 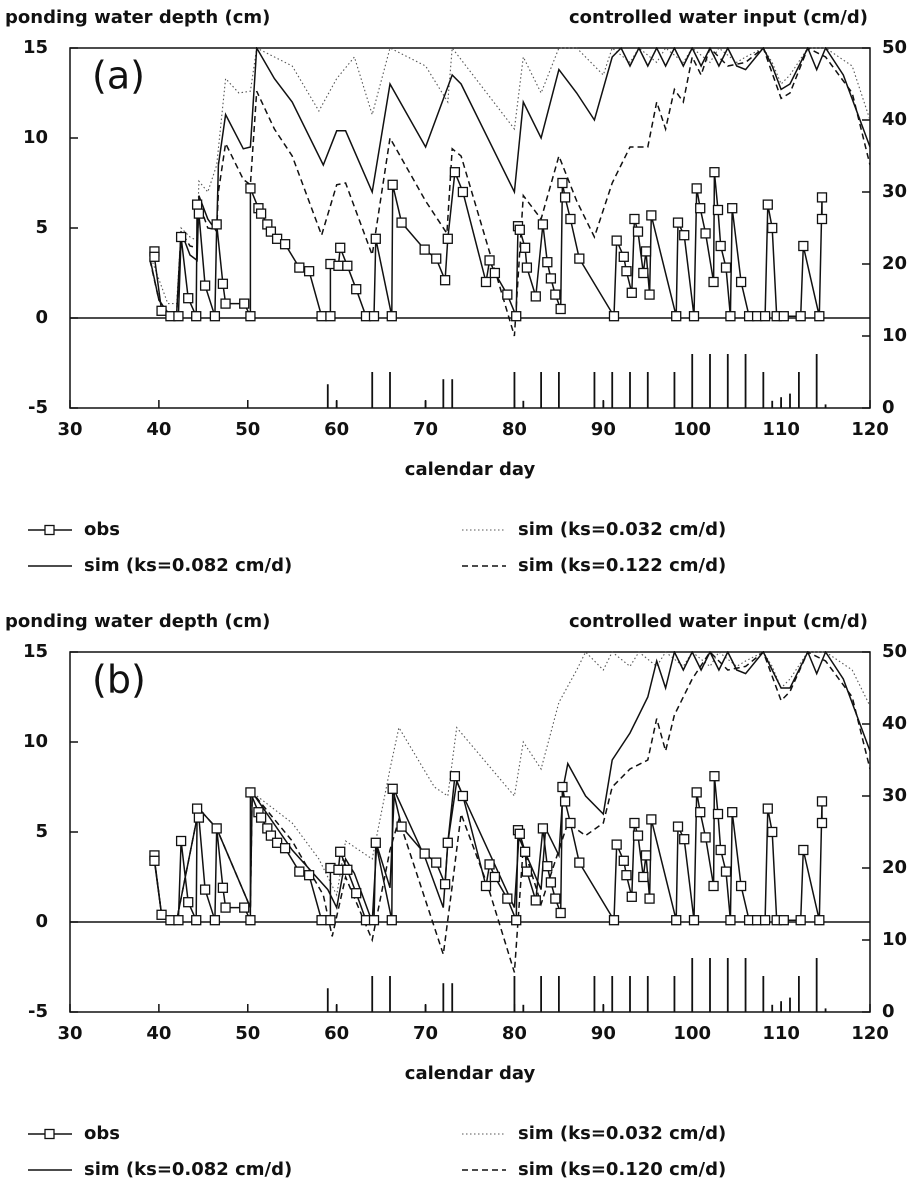 What do you see at coordinates (894, 651) in the screenshot?
I see `y2-tick-label: 50` at bounding box center [894, 651].